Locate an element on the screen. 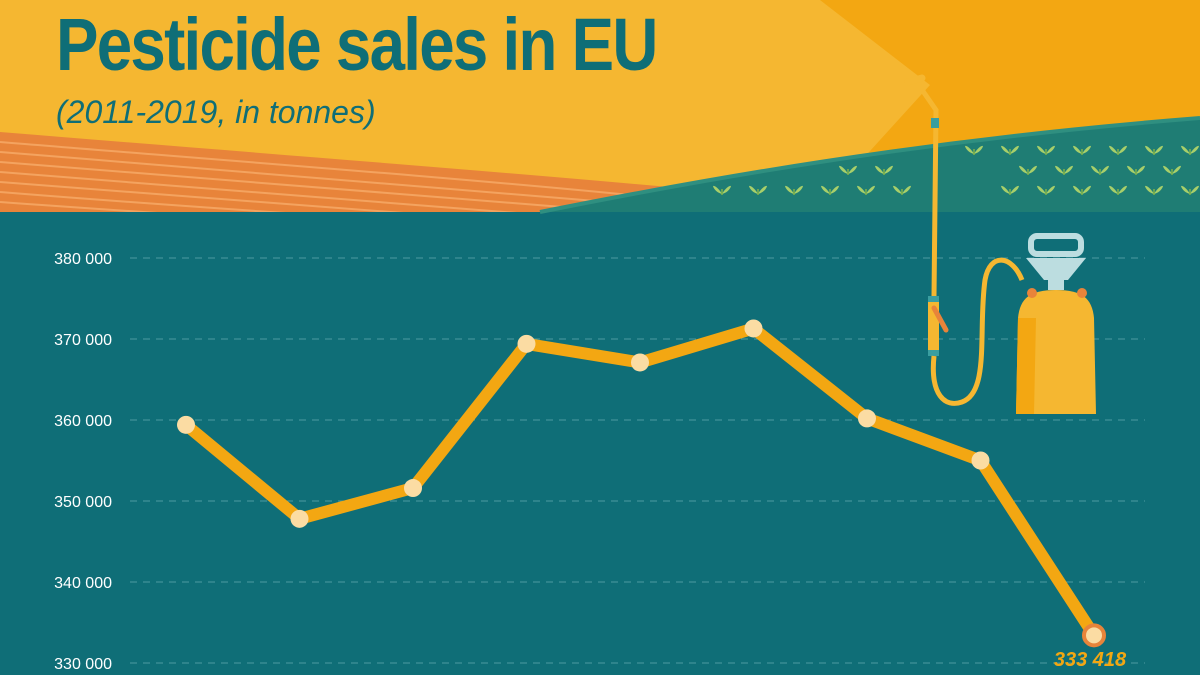 The width and height of the screenshot is (1200, 675). sprayer-icon is located at coordinates (1000, 244).